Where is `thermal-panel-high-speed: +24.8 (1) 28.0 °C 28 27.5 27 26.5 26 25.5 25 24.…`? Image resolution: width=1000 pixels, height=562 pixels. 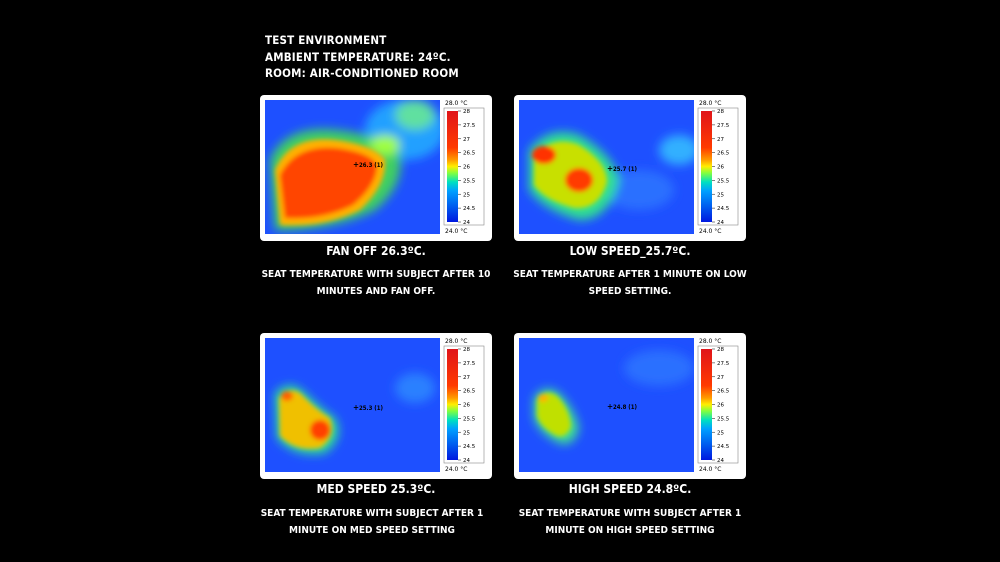 thermal-panel-high-speed: +24.8 (1) 28.0 °C 28 27.5 27 26.5 26 25.5 25 24.… is located at coordinates (630, 406).